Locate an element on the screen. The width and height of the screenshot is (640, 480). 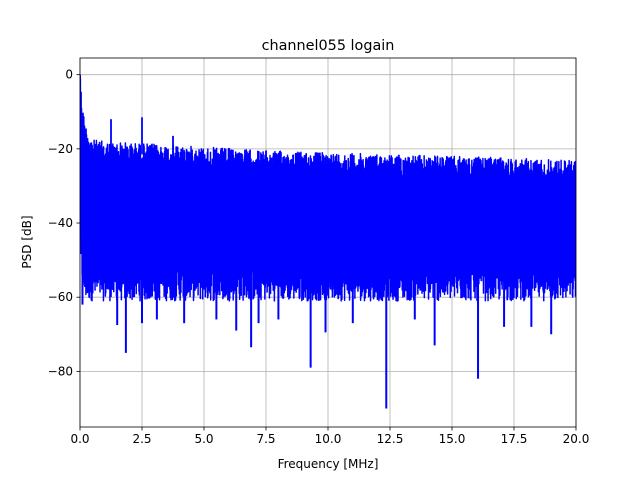
x-tick-label-2: 5.0 is located at coordinates (203, 439).